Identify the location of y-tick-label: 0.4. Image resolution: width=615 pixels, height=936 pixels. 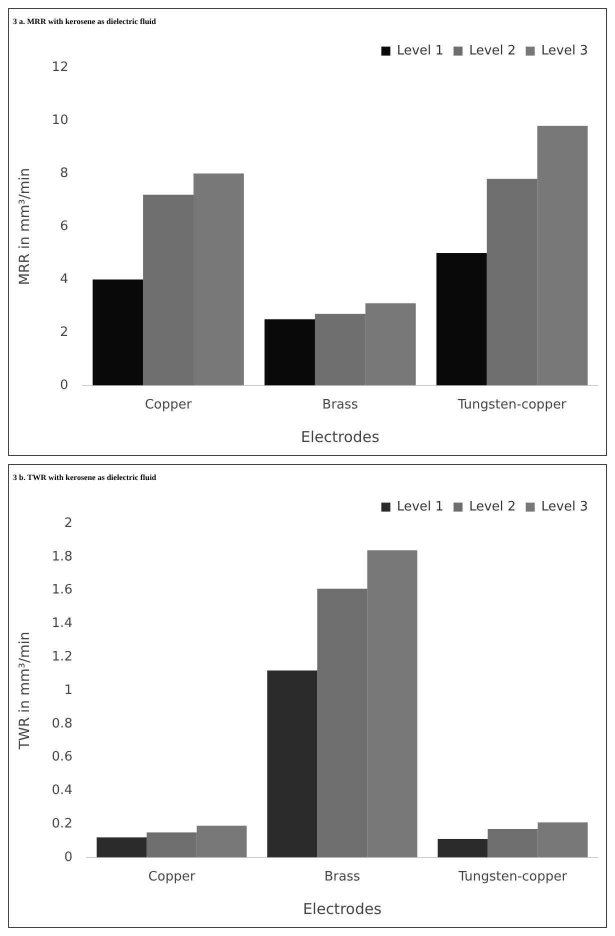
(62, 790).